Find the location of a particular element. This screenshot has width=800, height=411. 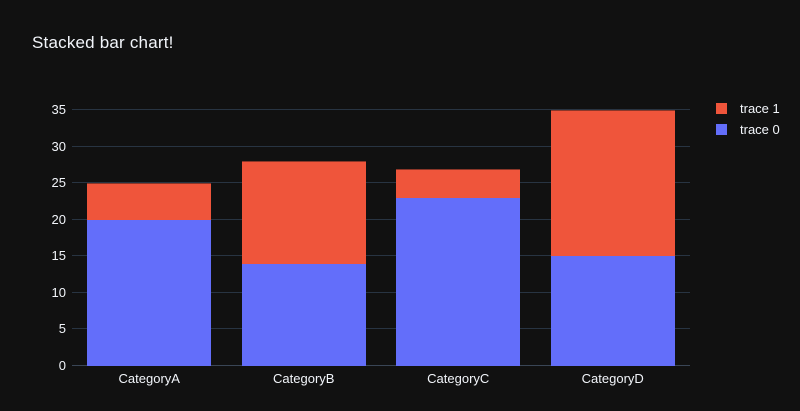

bar-segment-trace-0-categoryb is located at coordinates (303, 314).